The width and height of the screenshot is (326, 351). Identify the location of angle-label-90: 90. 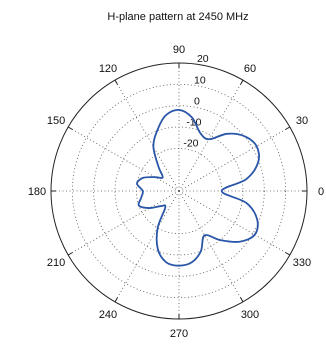
(179, 50).